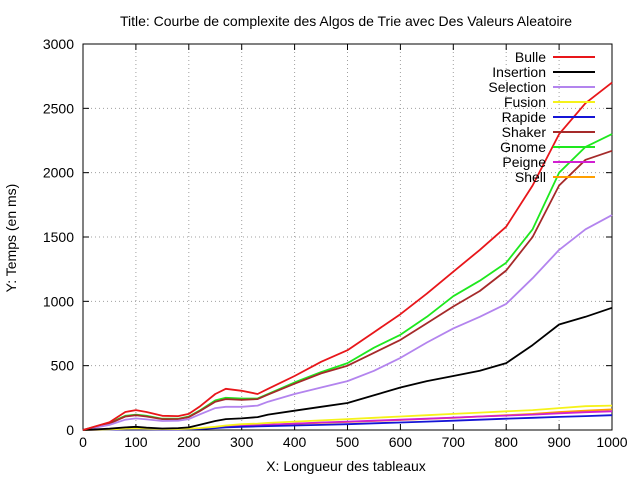 The image size is (640, 480). What do you see at coordinates (63, 366) in the screenshot?
I see `y-tick-label: 500` at bounding box center [63, 366].